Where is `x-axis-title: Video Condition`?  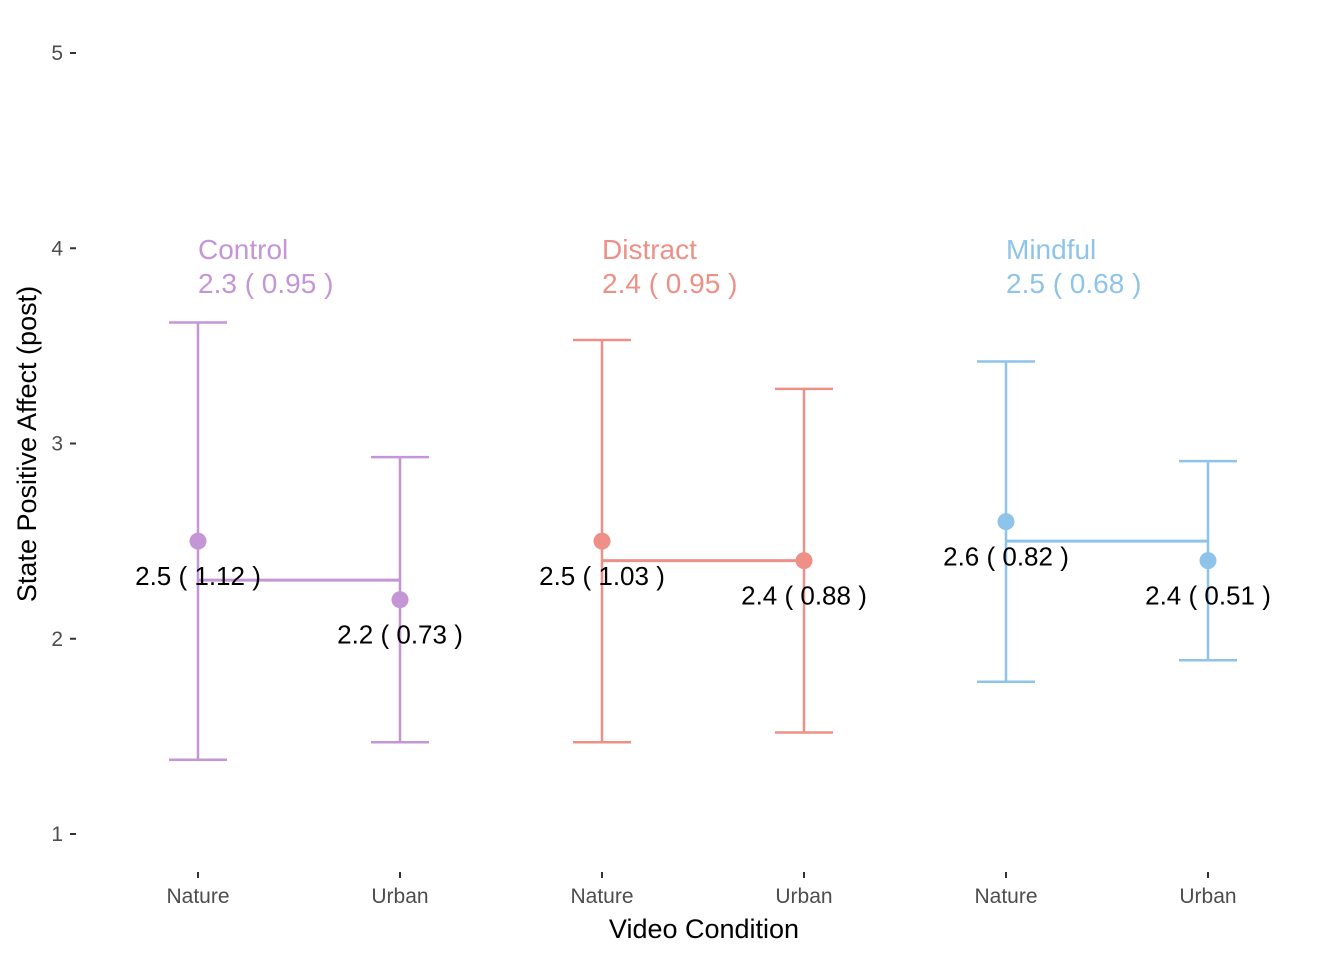 x-axis-title: Video Condition is located at coordinates (704, 929).